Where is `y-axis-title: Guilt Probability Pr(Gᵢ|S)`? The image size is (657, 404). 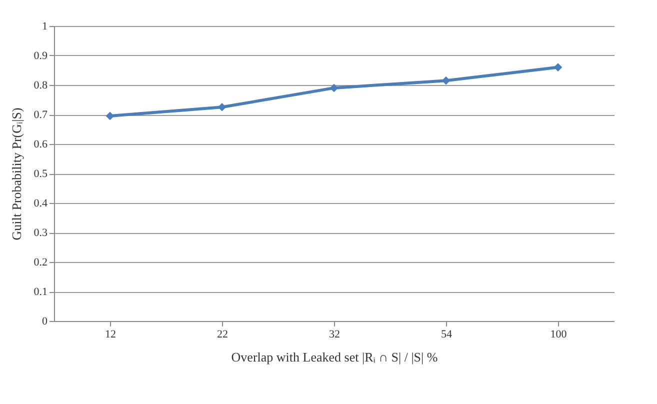
y-axis-title: Guilt Probability Pr(Gᵢ|S) is located at coordinates (16, 174).